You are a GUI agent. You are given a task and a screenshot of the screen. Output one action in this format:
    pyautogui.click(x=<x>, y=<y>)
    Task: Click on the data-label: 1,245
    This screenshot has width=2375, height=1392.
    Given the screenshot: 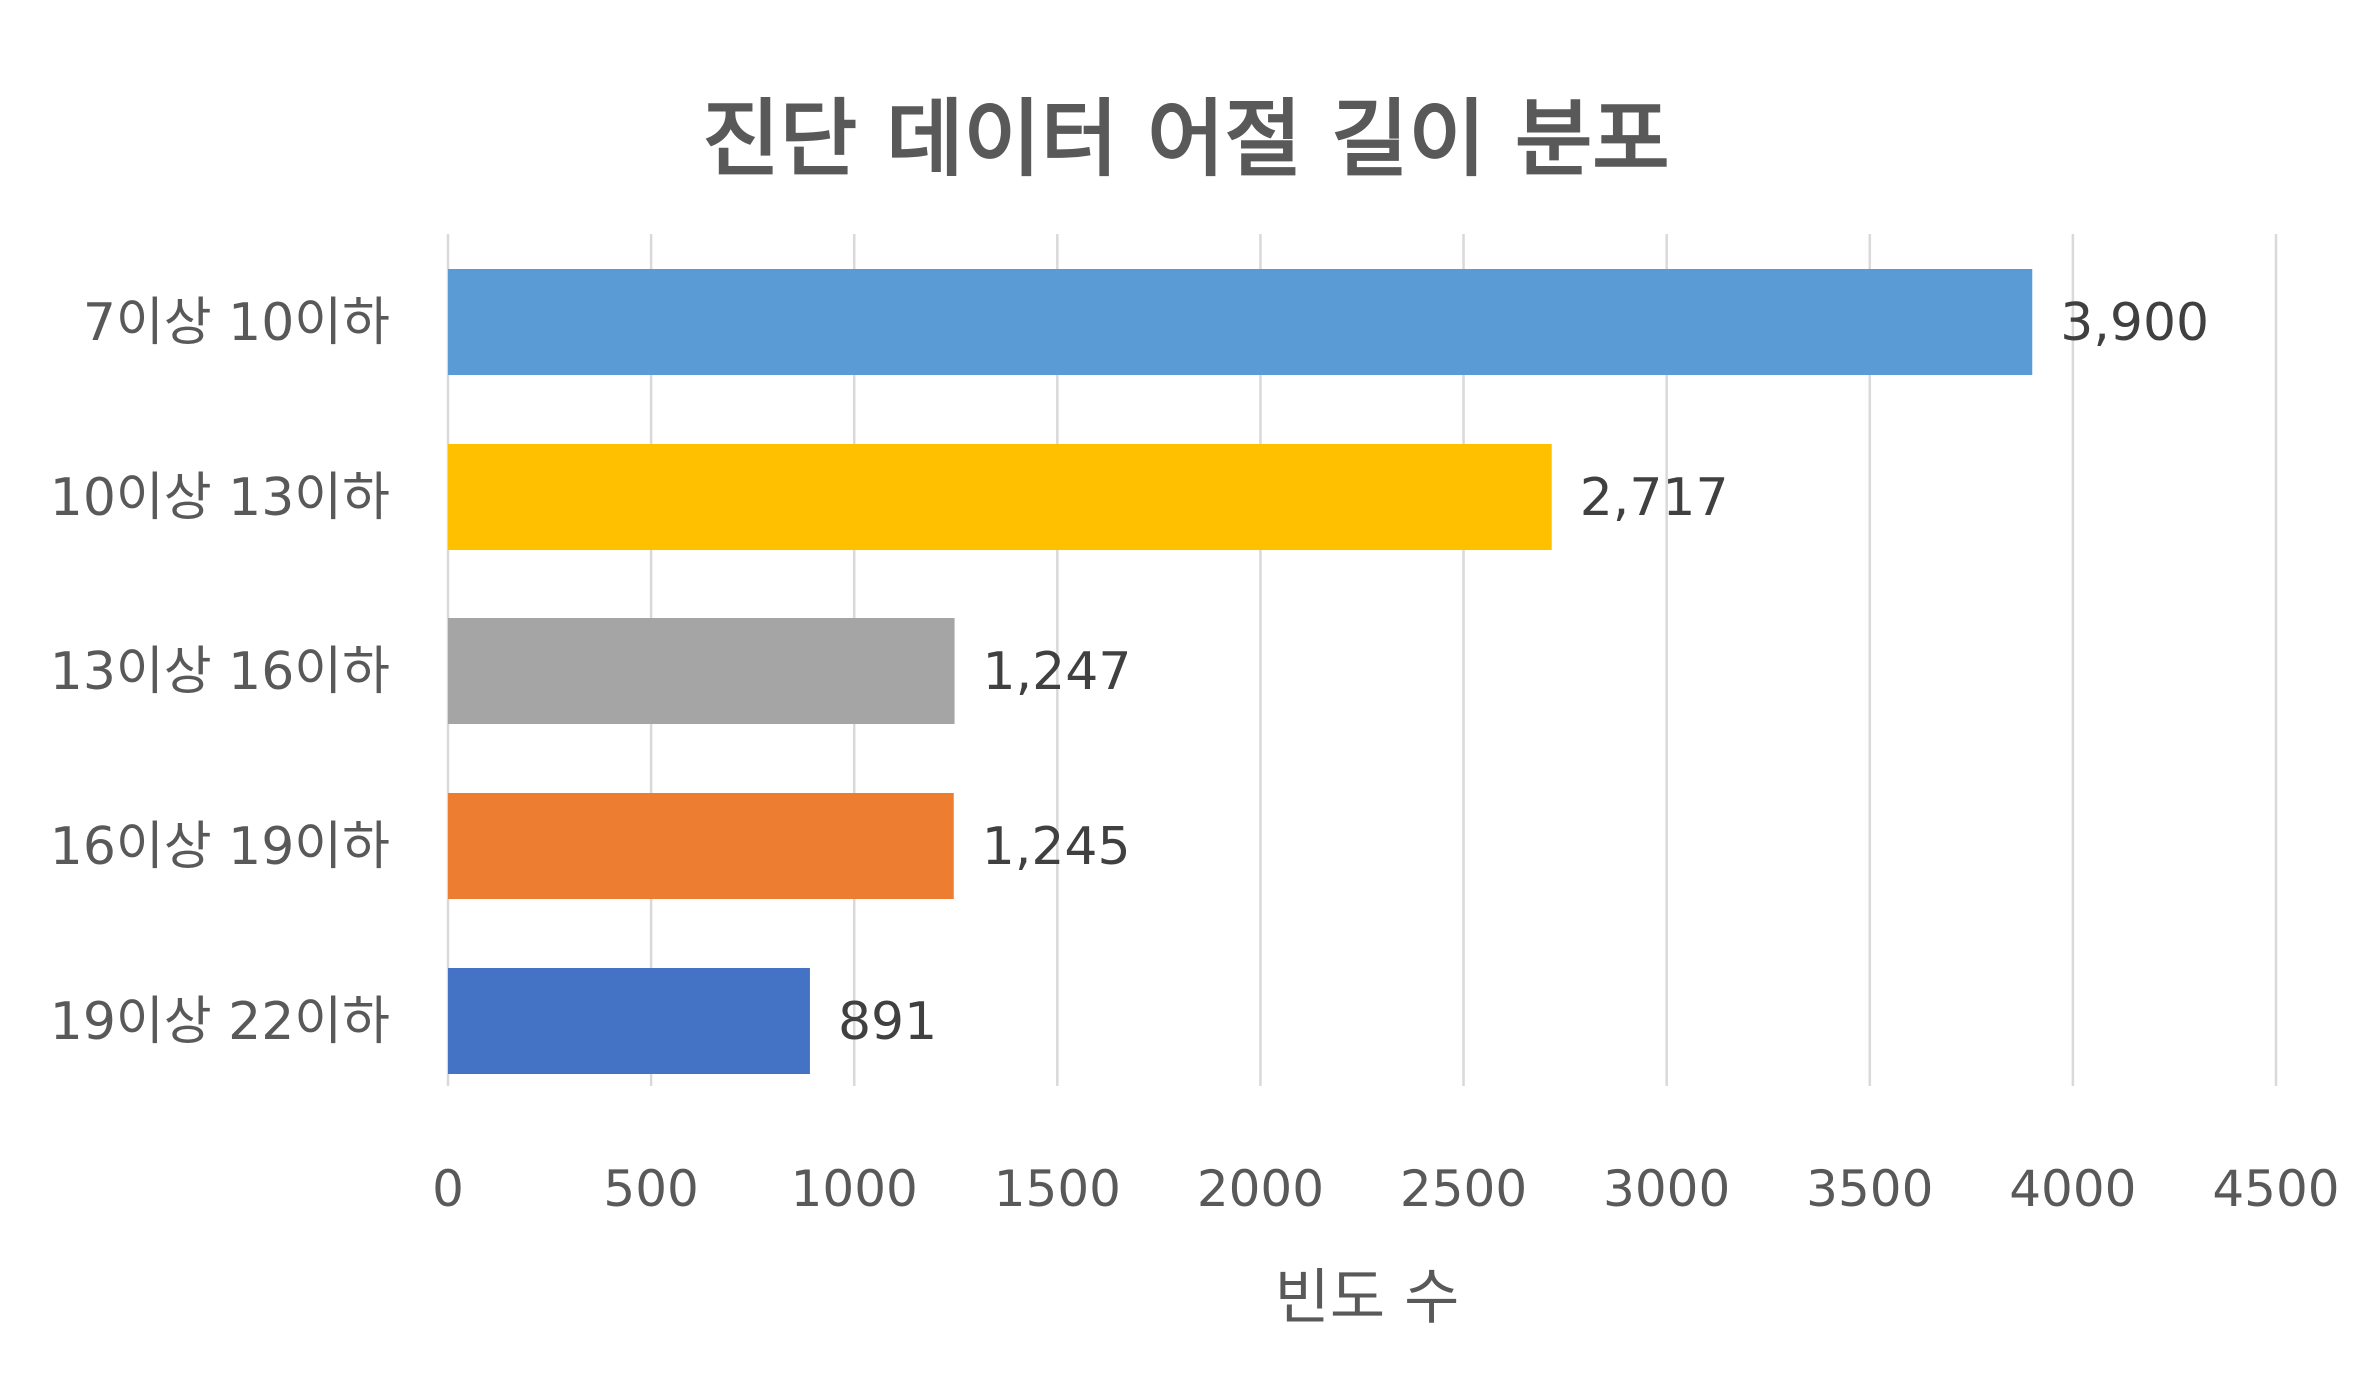 What is the action you would take?
    pyautogui.click(x=1056, y=847)
    